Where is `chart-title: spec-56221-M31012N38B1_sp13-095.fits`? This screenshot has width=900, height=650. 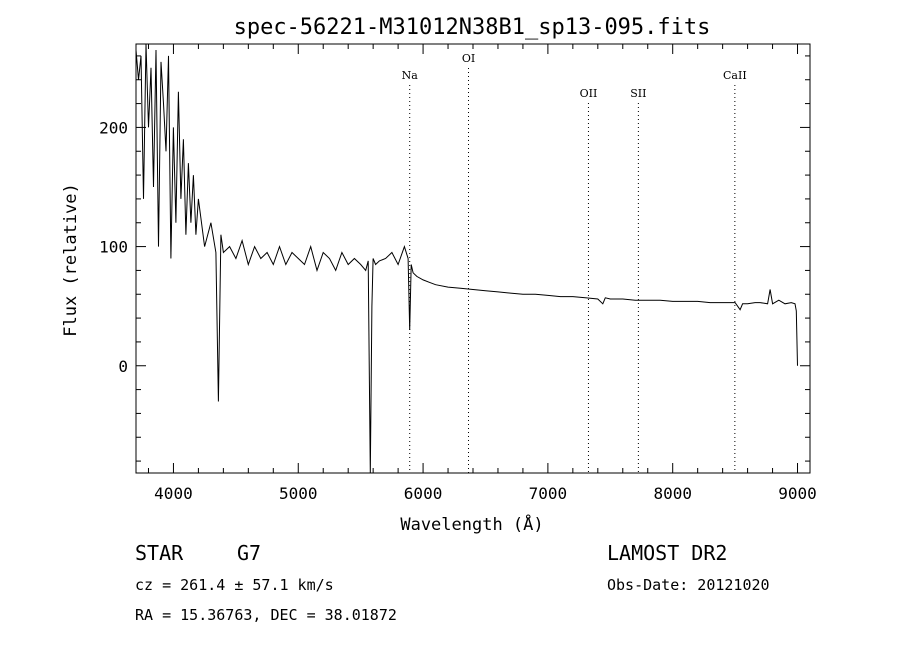
chart-title: spec-56221-M31012N38B1_sp13-095.fits is located at coordinates (472, 27).